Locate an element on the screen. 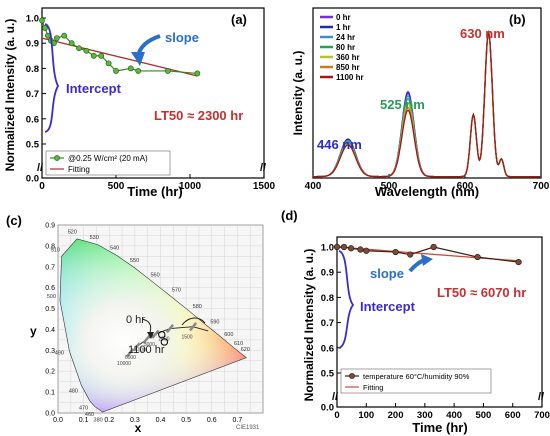 The width and height of the screenshot is (550, 436). c-xtick-label-2: 0.2 is located at coordinates (109, 420).